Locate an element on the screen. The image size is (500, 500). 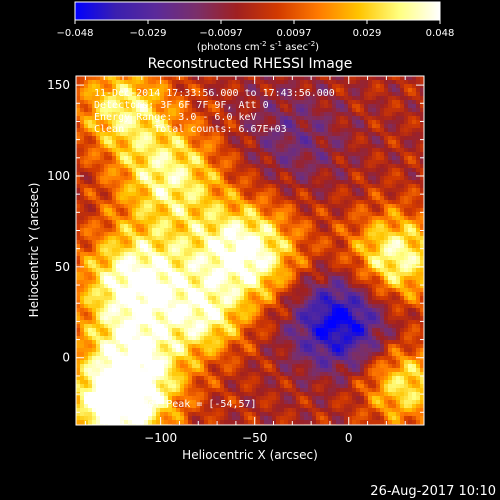
chart-title: Reconstructed RHESSI Image is located at coordinates (250, 64).